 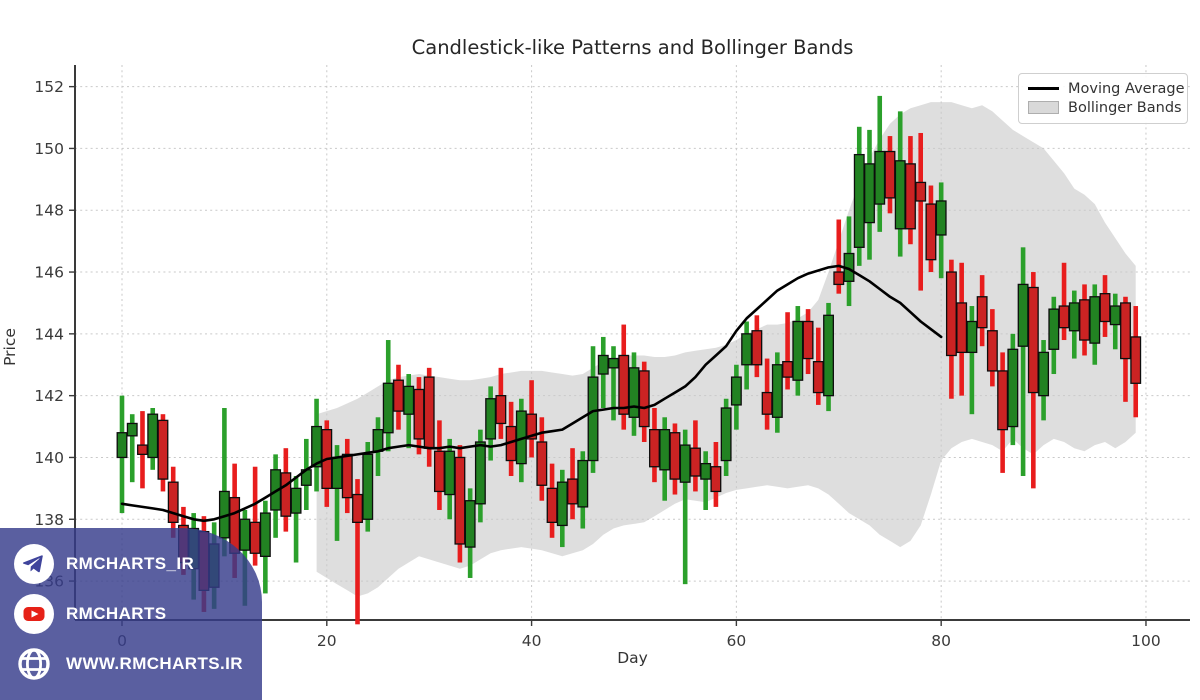 What do you see at coordinates (49, 396) in the screenshot?
I see `y-tick-label: 142` at bounding box center [49, 396].